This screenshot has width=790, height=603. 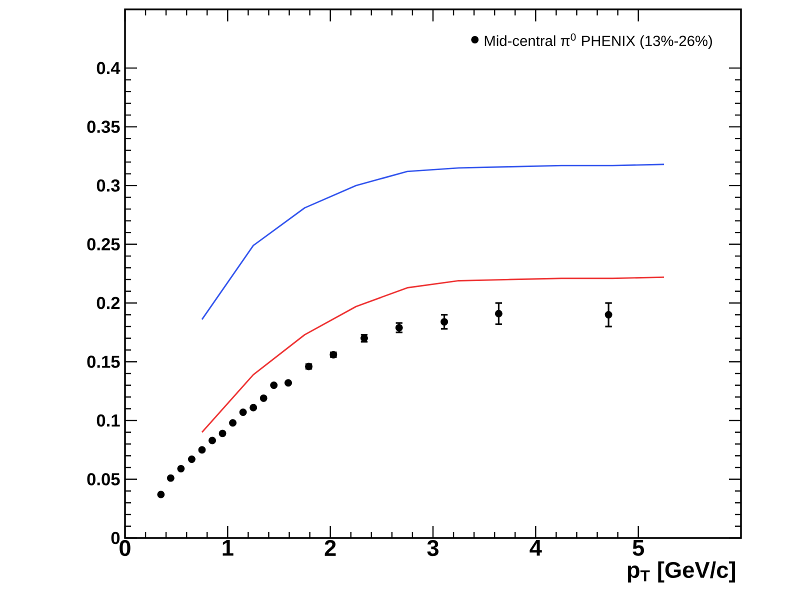 What do you see at coordinates (432, 548) in the screenshot?
I see `x-tick-label: 3` at bounding box center [432, 548].